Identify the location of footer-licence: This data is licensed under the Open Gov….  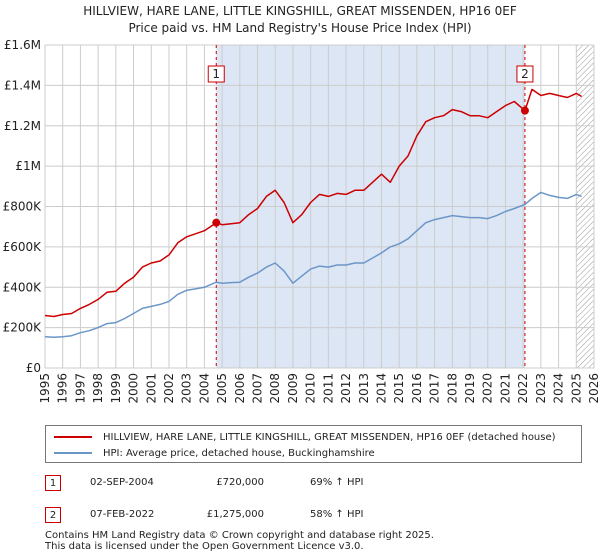
(204, 546).